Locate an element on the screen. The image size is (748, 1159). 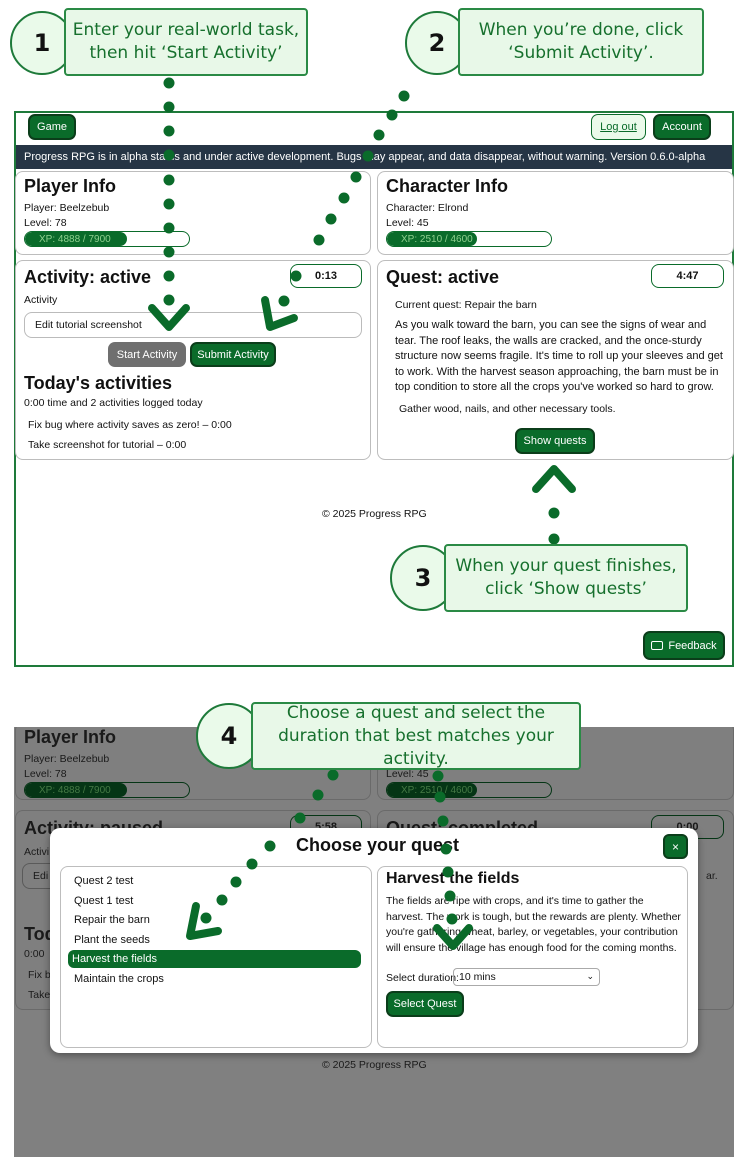
quest-list-item: Quest 2 test is located at coordinates (104, 881).